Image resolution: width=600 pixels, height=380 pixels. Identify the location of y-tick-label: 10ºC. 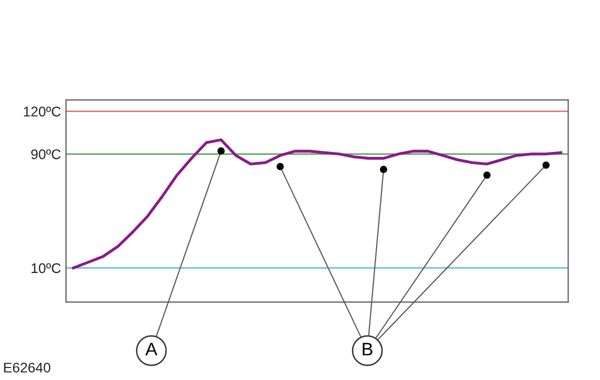
(46, 268).